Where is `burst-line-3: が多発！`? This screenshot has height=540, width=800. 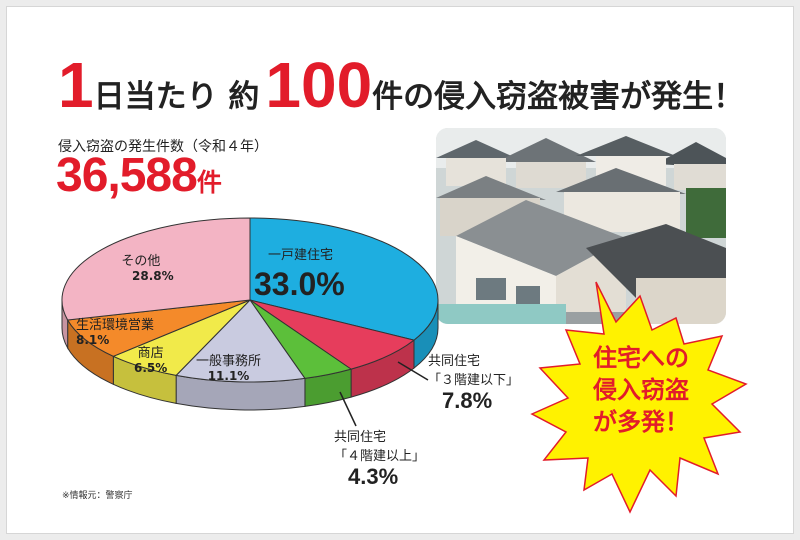
burst-line-3: が多発！ is located at coordinates (641, 422).